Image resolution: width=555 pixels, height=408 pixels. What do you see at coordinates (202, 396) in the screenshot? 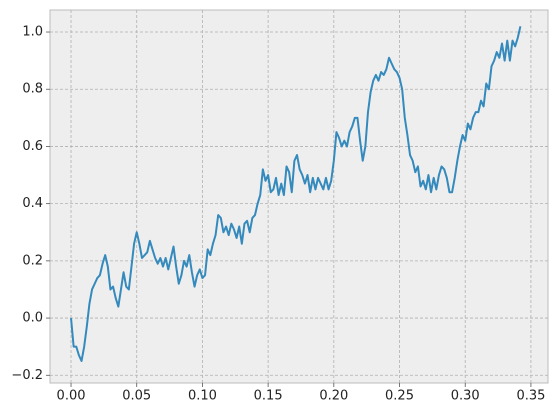
I see `x-tick-label: 0.10` at bounding box center [202, 396].